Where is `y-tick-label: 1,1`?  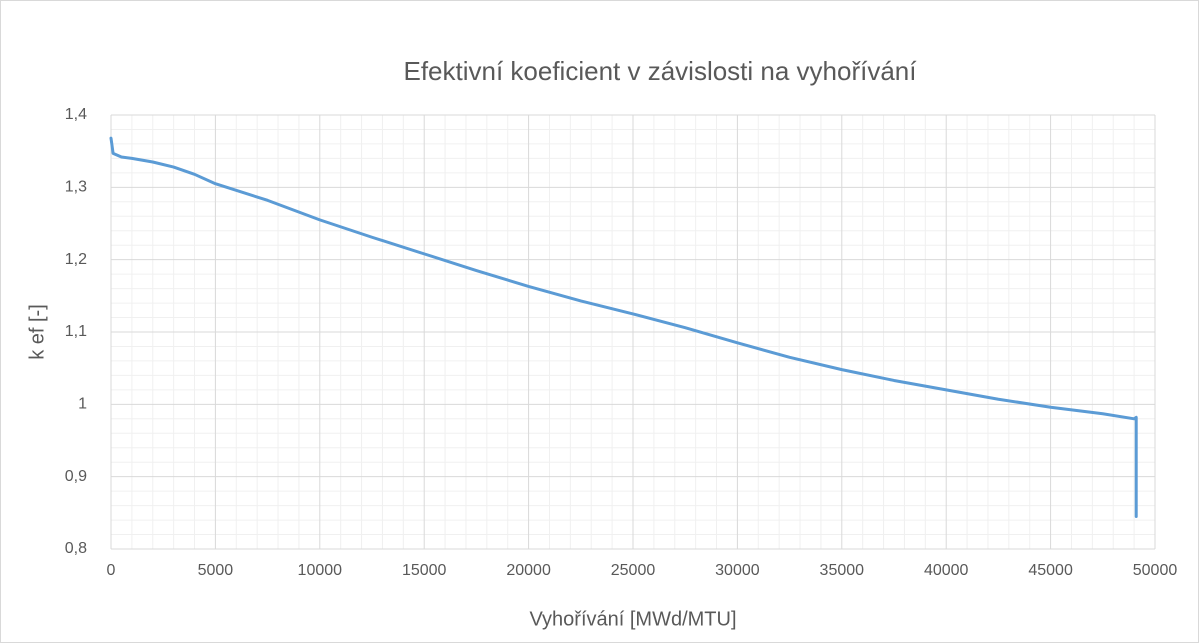 y-tick-label: 1,1 is located at coordinates (76, 331).